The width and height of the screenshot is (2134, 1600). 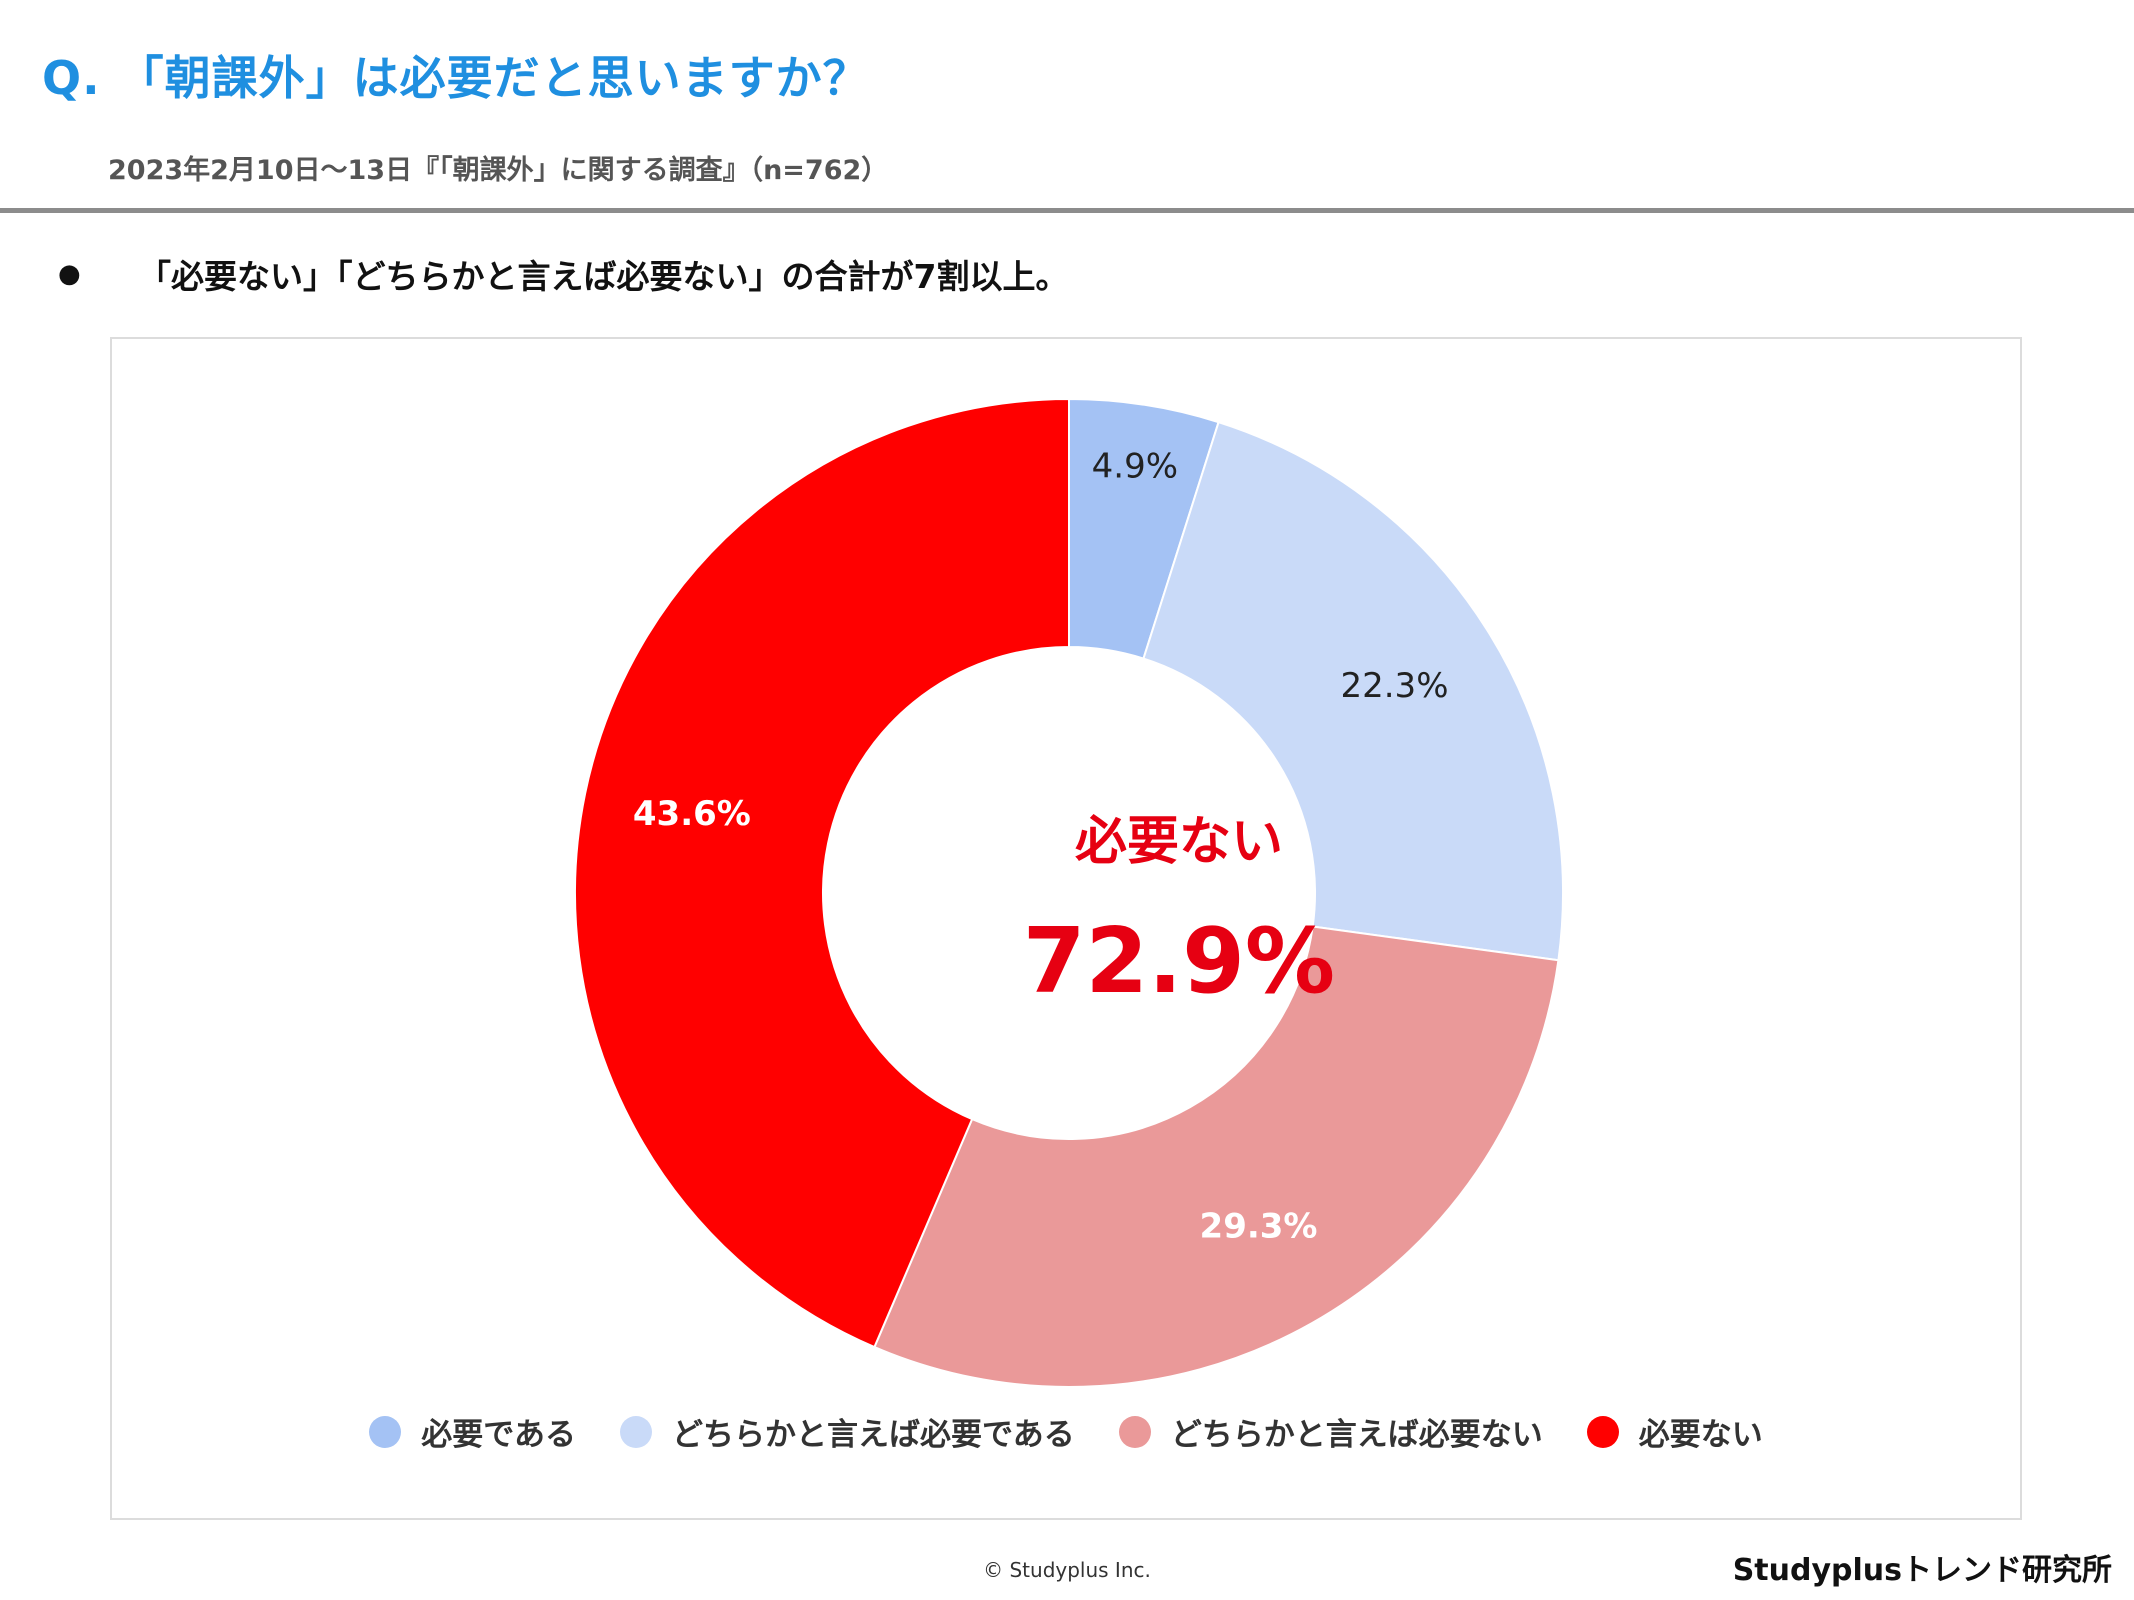 What do you see at coordinates (1135, 467) in the screenshot?
I see `slice-label: 4.9%` at bounding box center [1135, 467].